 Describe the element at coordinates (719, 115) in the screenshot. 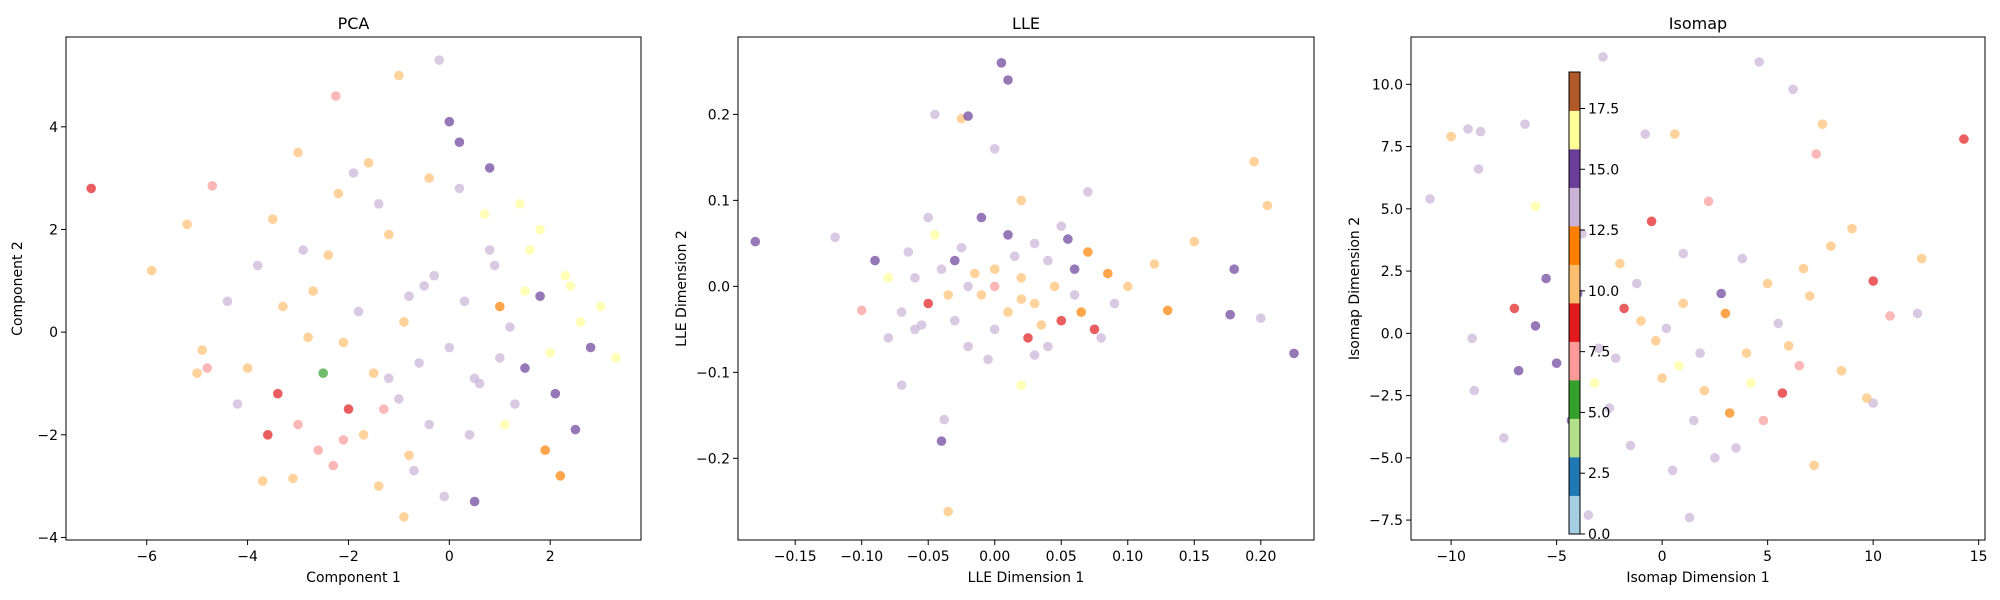

I see `y-tick-label: 0.2` at that location.